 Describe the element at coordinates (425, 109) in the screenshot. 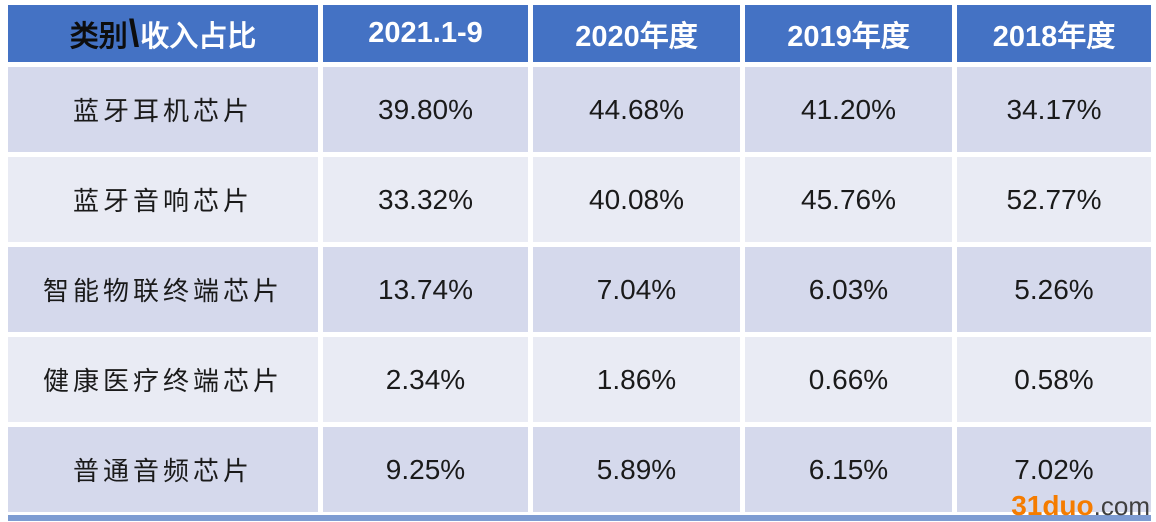

I see `value-cell: 39.80%` at that location.